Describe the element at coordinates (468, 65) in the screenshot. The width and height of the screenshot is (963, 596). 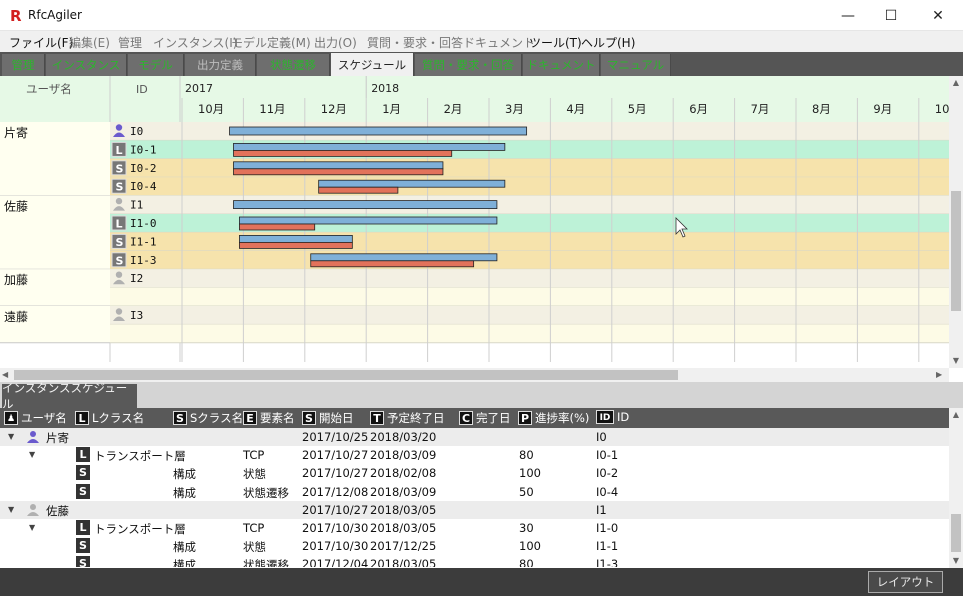
I see `tab-qa: 質問・要求・回答` at that location.